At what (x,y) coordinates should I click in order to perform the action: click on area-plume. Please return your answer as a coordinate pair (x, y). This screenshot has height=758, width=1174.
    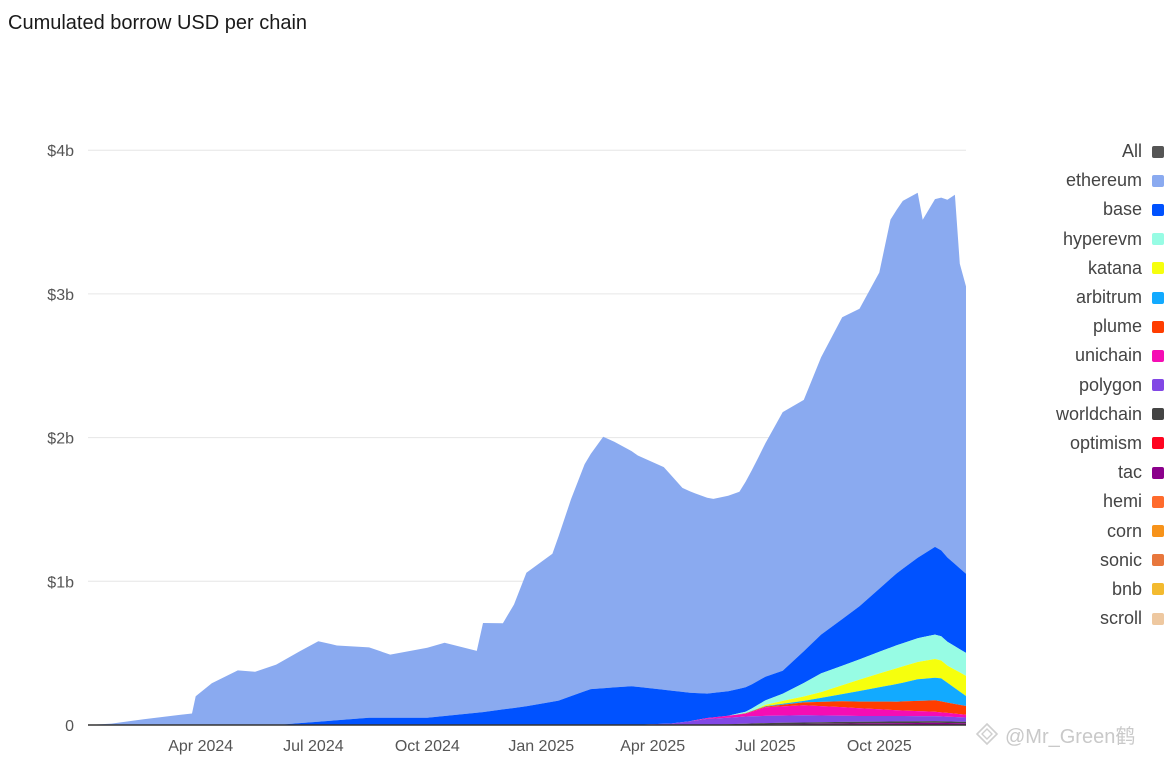
    Looking at the image, I should click on (527, 712).